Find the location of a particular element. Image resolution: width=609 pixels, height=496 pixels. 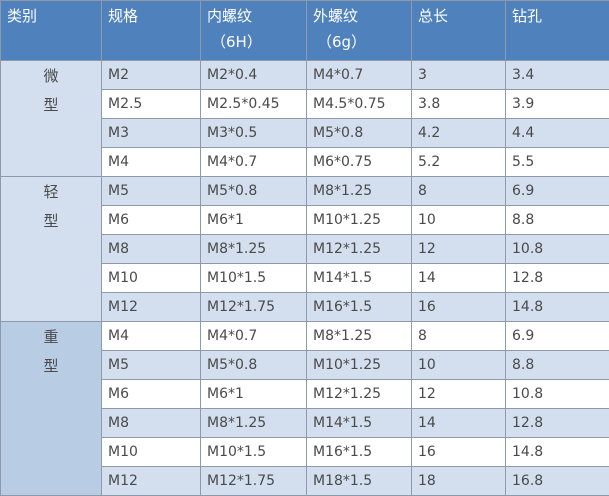

drill-hole-cell: 5.5 is located at coordinates (557, 162).